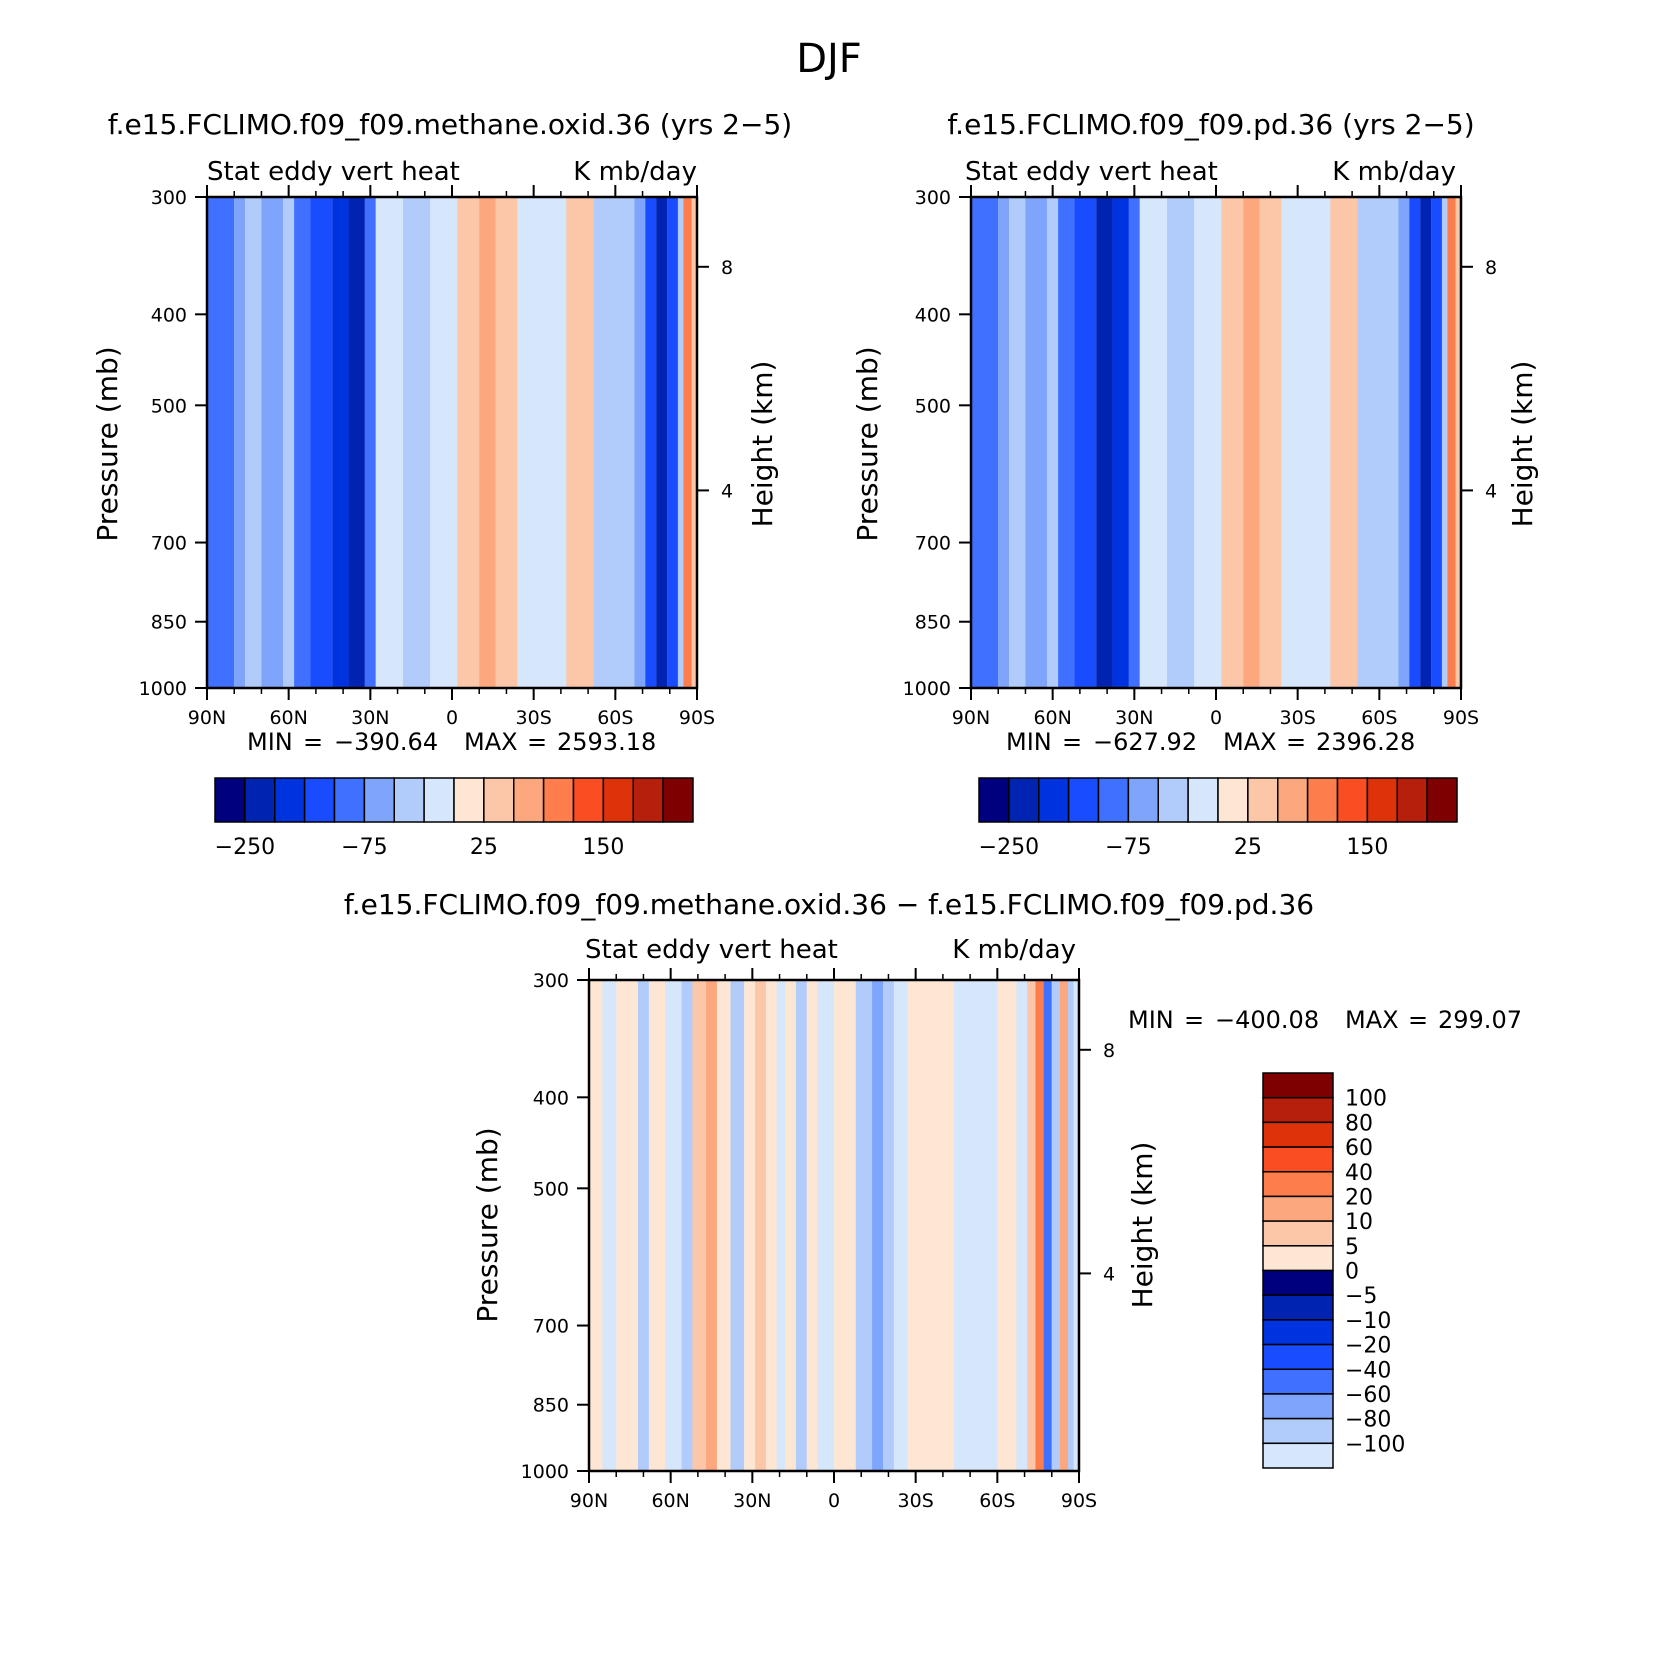 The image size is (1658, 1660). I want to click on panel-1-subtitle-right: K mb/day, so click(635, 172).